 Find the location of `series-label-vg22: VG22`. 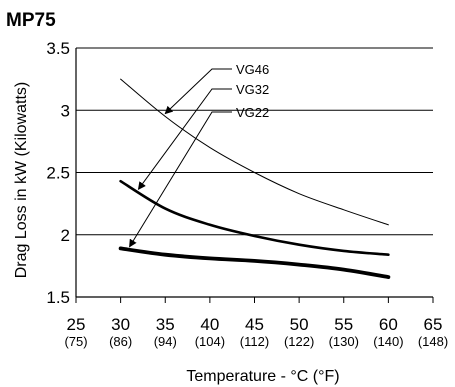

series-label-vg22: VG22 is located at coordinates (252, 112).